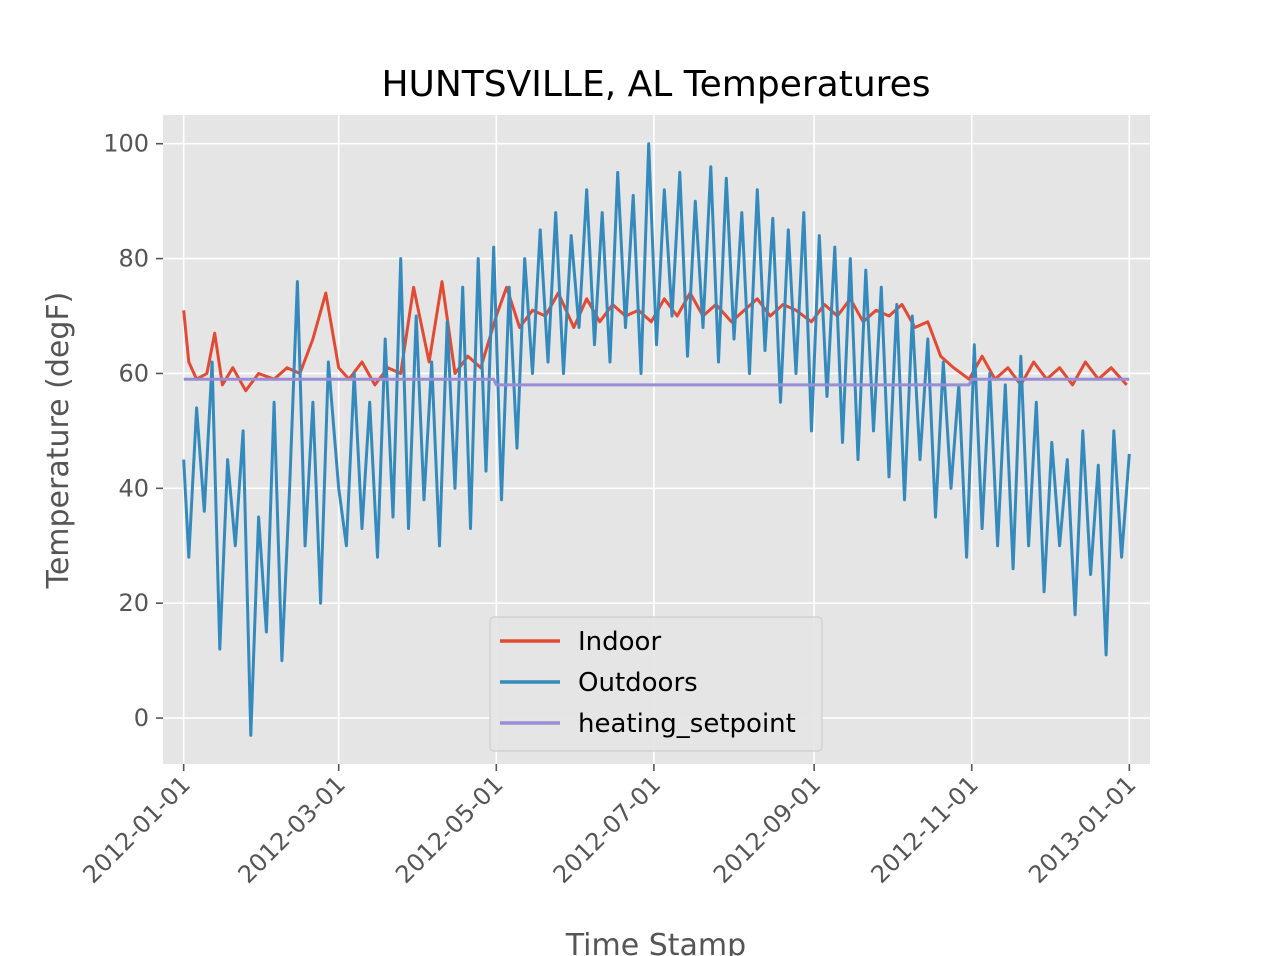 The height and width of the screenshot is (956, 1280). What do you see at coordinates (656, 382) in the screenshot?
I see `series-line-heating-setpoint` at bounding box center [656, 382].